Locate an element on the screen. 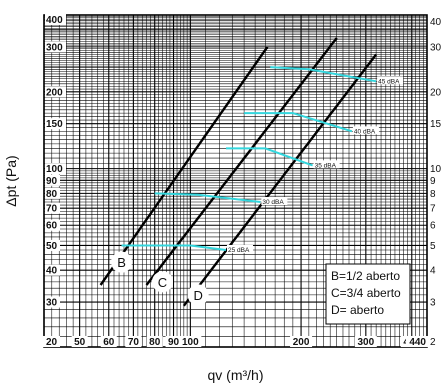 This screenshot has height=385, width=443. y-tick-label: 80 is located at coordinates (52, 194).